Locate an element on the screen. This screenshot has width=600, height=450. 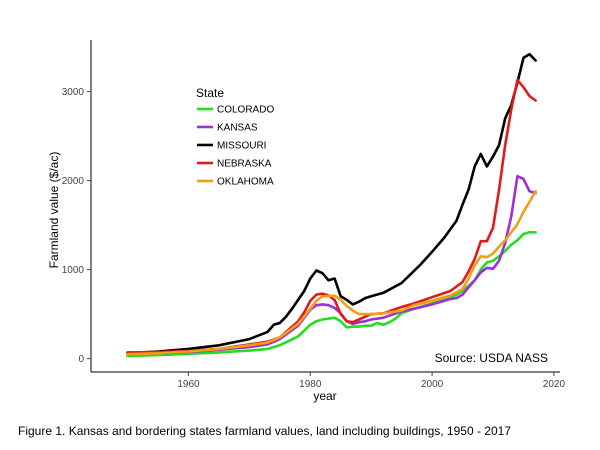
x-tick-label: 1980 is located at coordinates (310, 384).